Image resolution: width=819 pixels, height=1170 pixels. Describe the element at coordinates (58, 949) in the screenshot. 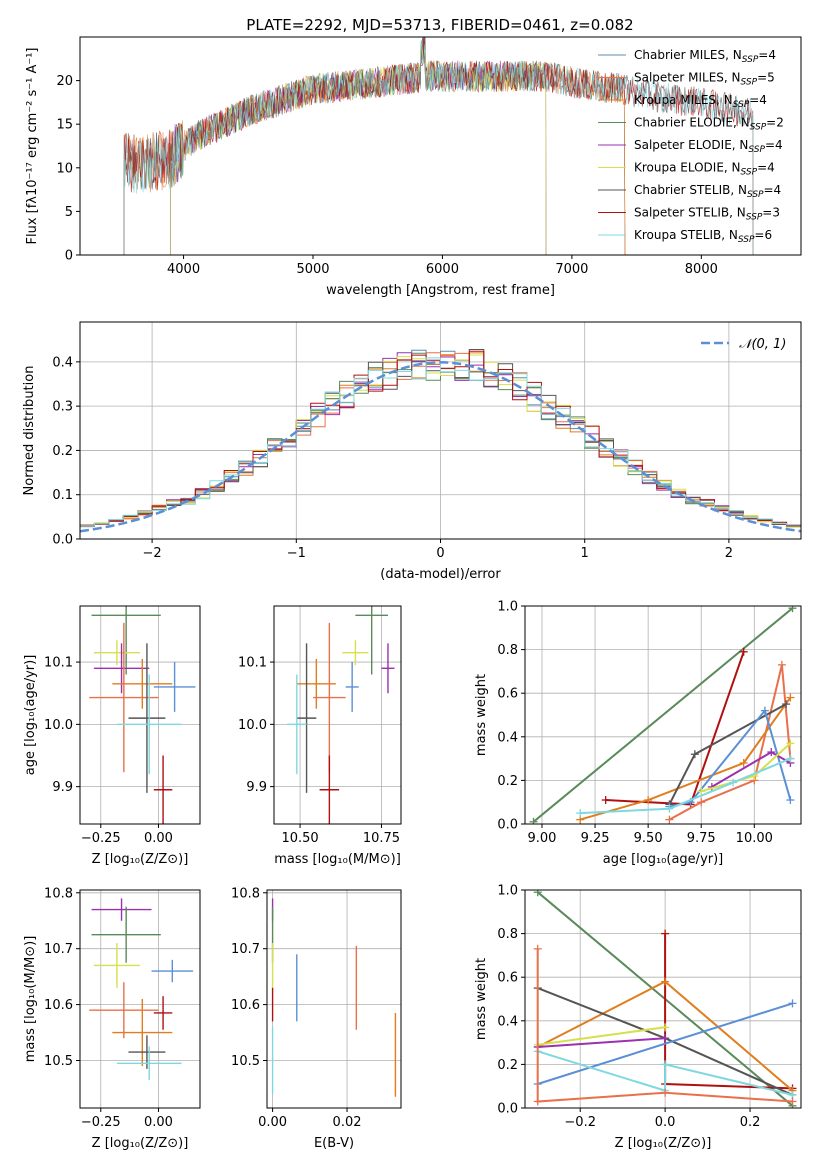

I see `y-tick-label: 10.7` at that location.